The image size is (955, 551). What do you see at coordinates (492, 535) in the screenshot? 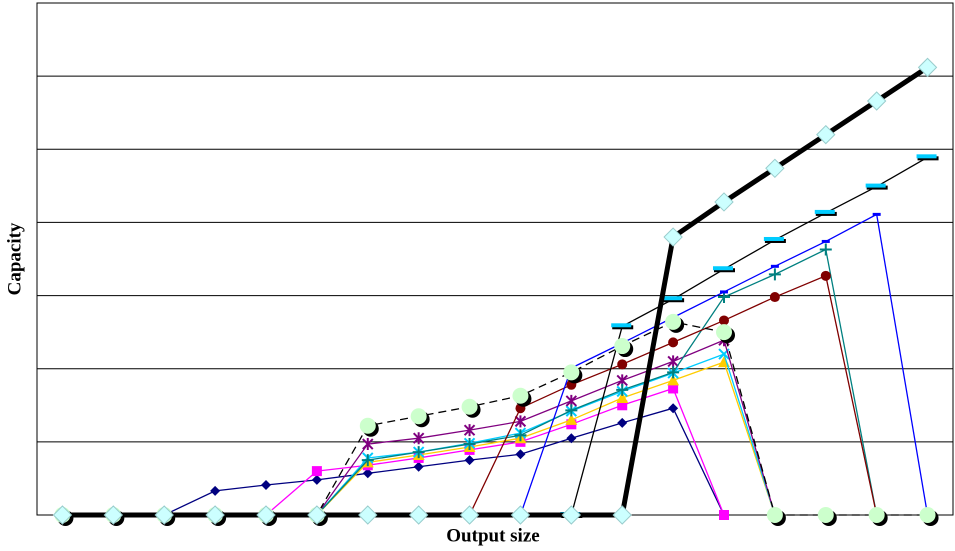
I see `x-axis-label: Output size` at bounding box center [492, 535].